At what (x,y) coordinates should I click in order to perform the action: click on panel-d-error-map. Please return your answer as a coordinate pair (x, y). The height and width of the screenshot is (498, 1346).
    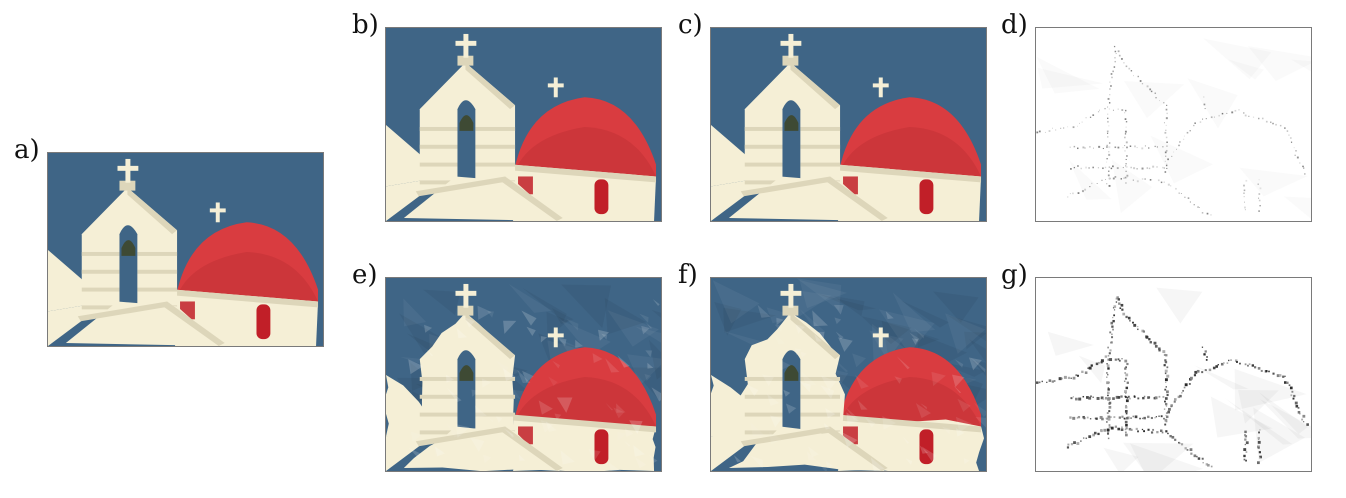
    Looking at the image, I should click on (1173, 124).